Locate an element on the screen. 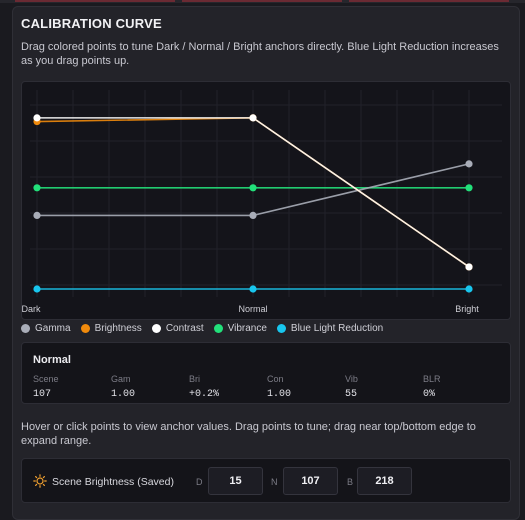 This screenshot has width=525, height=520. legend-item-brightness: Brightness is located at coordinates (111, 328).